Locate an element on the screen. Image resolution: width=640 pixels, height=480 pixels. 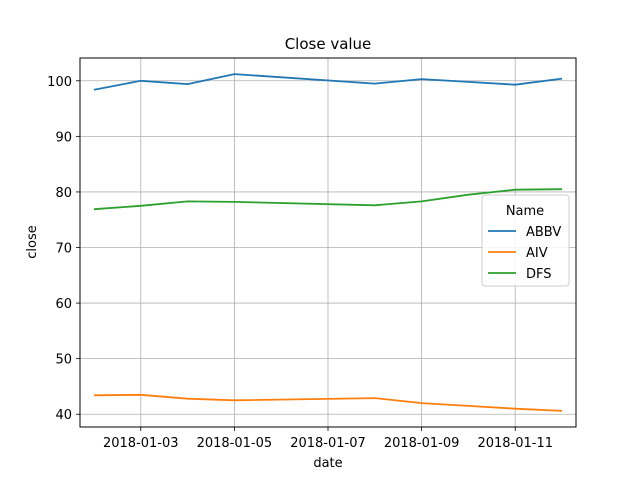
legend-title: Name is located at coordinates (525, 211).